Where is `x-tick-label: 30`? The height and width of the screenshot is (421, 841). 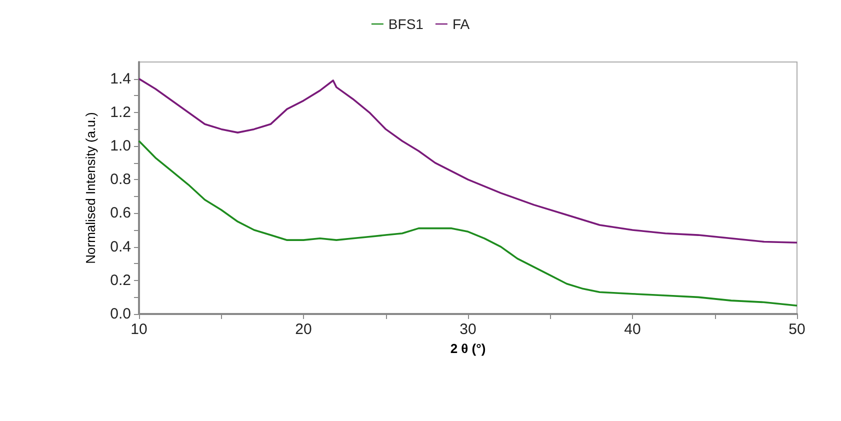 x-tick-label: 30 is located at coordinates (468, 329).